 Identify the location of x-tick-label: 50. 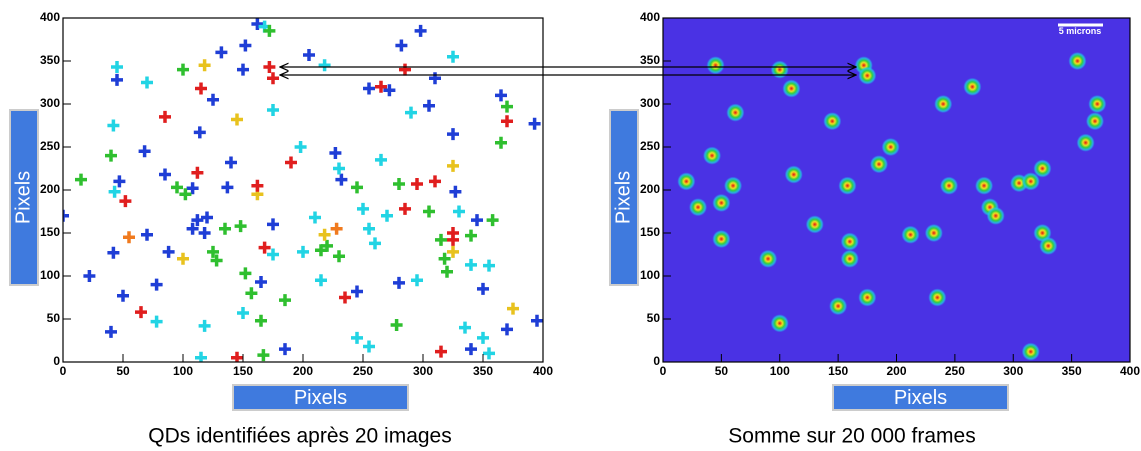
(722, 371).